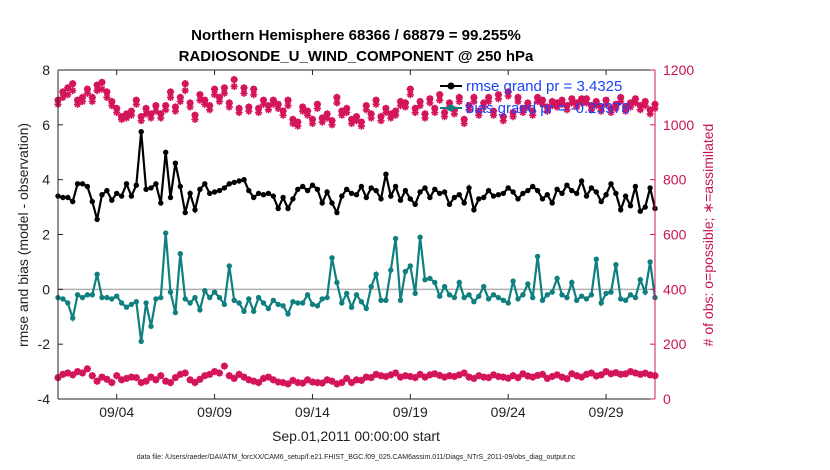 The width and height of the screenshot is (830, 470). I want to click on legend-bias-marker, so click(451, 108).